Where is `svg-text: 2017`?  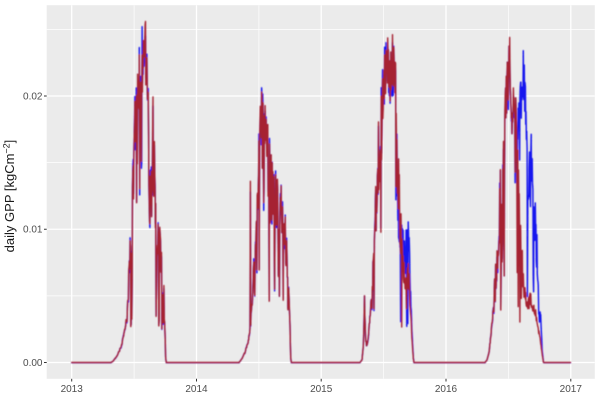 svg-text: 2017 is located at coordinates (571, 389).